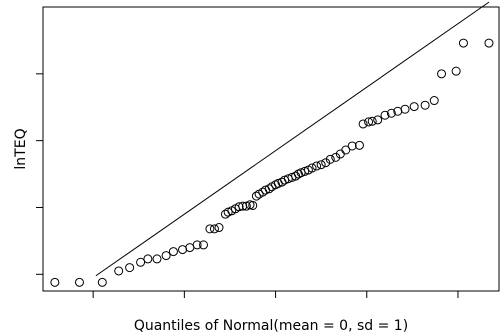 The image size is (504, 336). I want to click on y-axis-ticks, so click(39, 174).